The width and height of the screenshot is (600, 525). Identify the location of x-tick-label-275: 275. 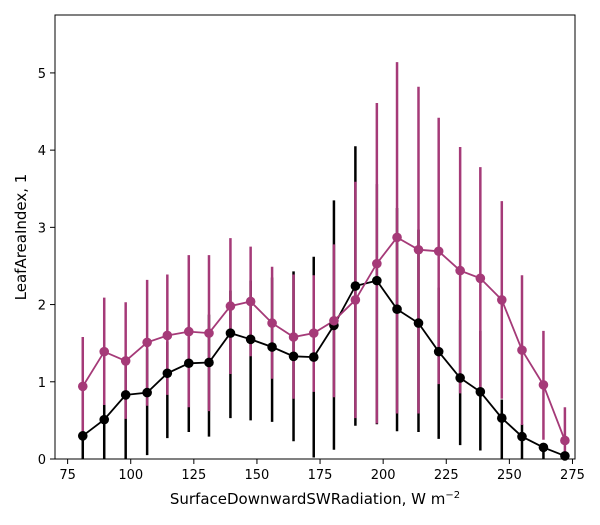
(572, 475).